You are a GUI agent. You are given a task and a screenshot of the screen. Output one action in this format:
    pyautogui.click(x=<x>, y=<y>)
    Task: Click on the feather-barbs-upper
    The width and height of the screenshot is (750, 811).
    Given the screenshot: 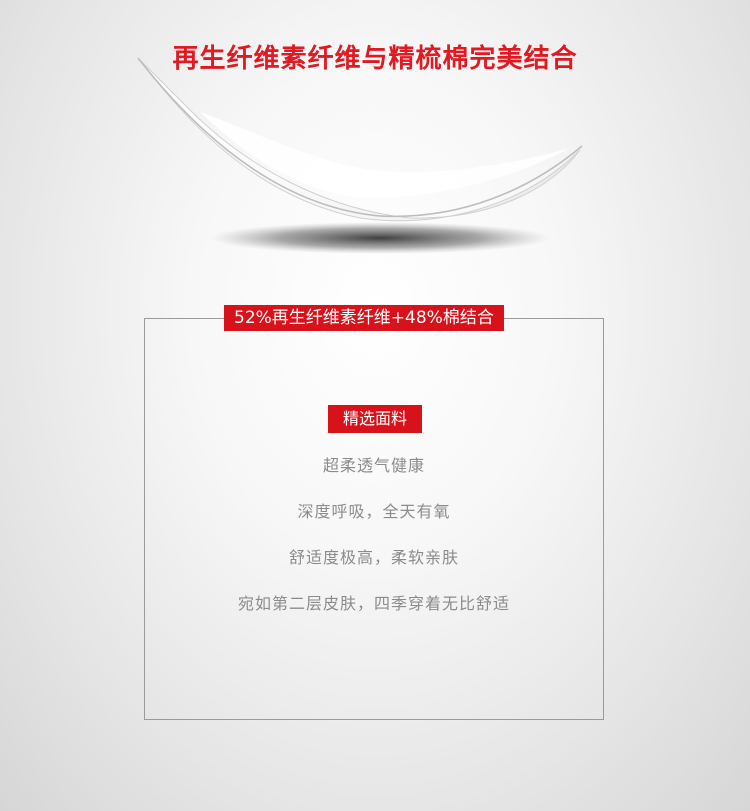 What is the action you would take?
    pyautogui.click(x=385, y=155)
    